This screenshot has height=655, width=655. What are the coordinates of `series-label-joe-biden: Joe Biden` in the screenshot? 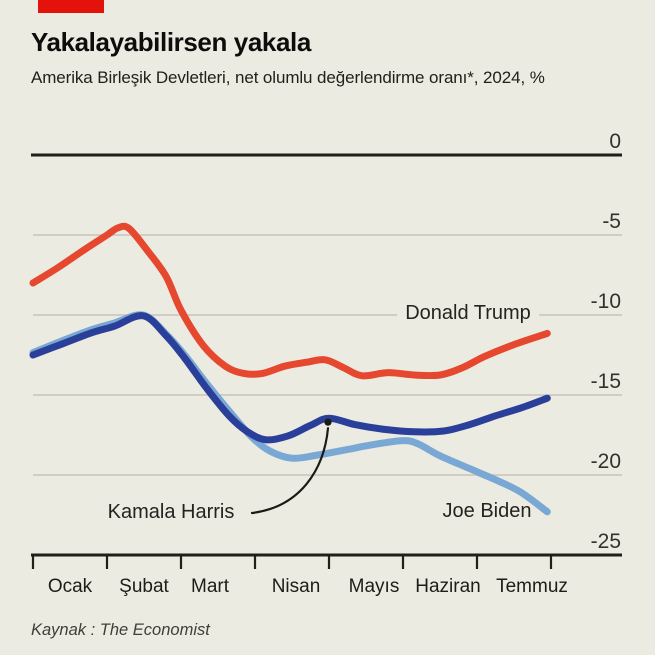 It's located at (487, 511).